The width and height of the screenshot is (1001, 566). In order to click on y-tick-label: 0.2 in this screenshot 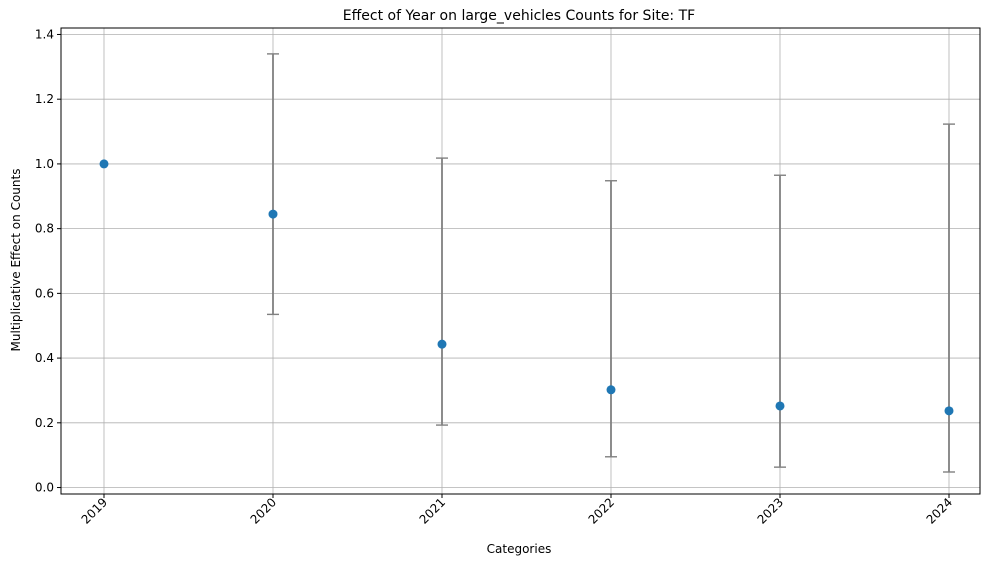, I will do `click(44, 423)`.